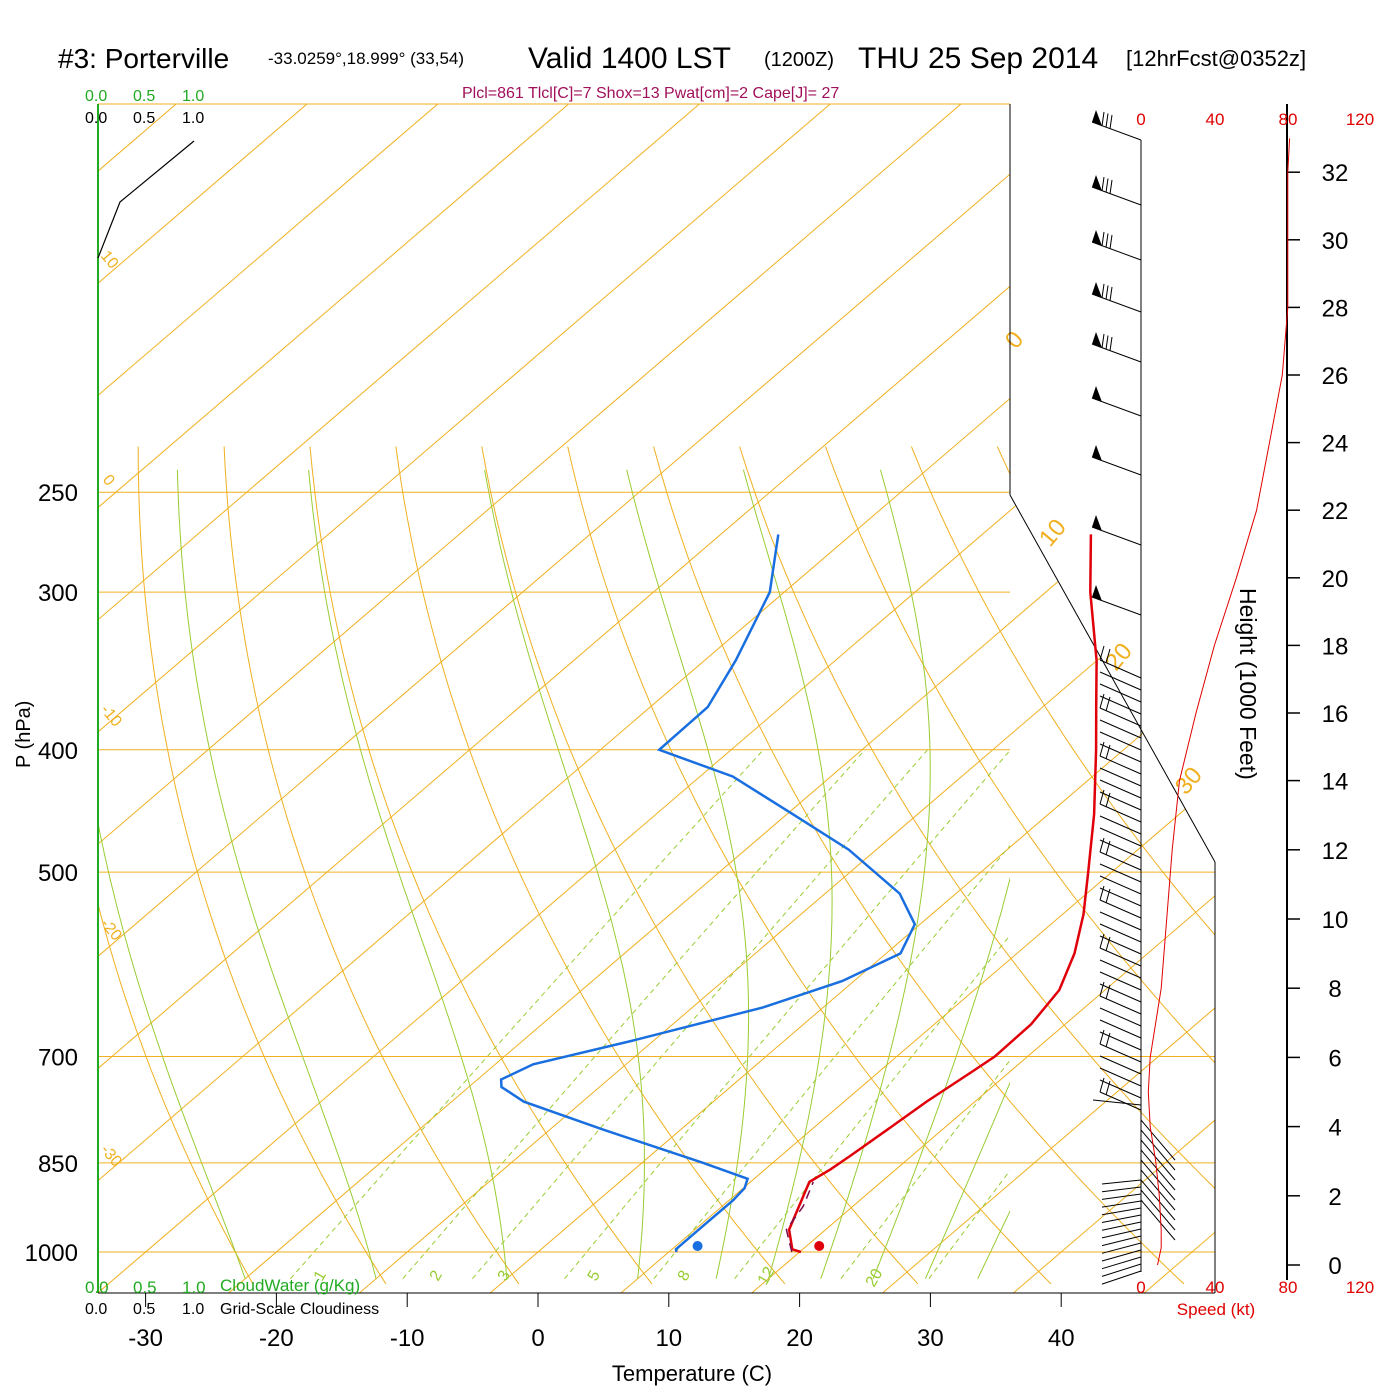  What do you see at coordinates (819, 1246) in the screenshot?
I see `surface-temperature-dot` at bounding box center [819, 1246].